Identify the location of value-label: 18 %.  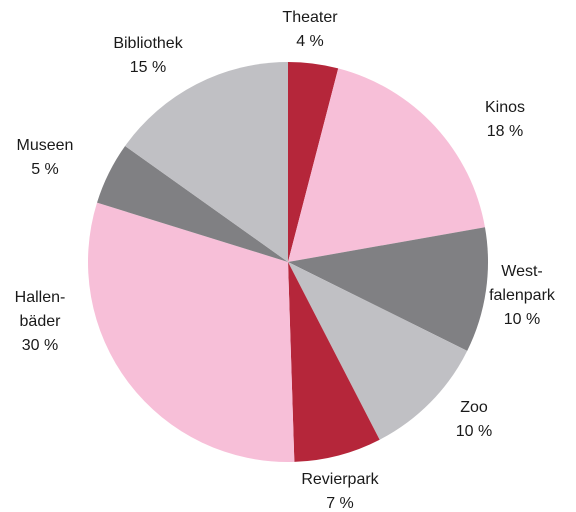
(505, 131).